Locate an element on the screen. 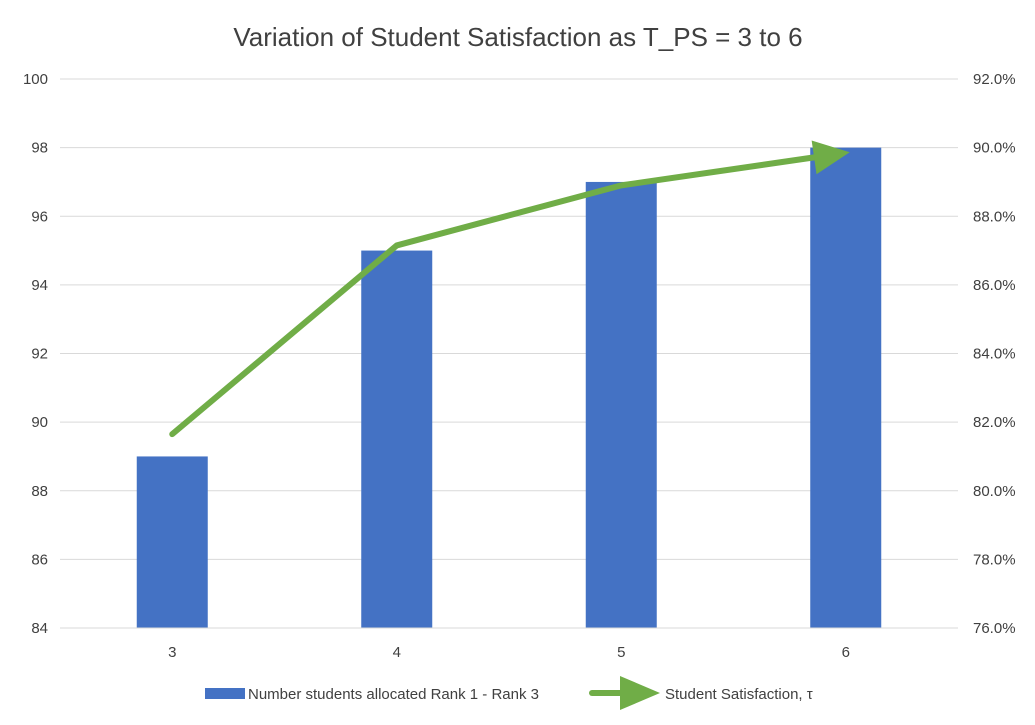 This screenshot has height=725, width=1035. x-axis: 3 4 5 6 is located at coordinates (509, 644).